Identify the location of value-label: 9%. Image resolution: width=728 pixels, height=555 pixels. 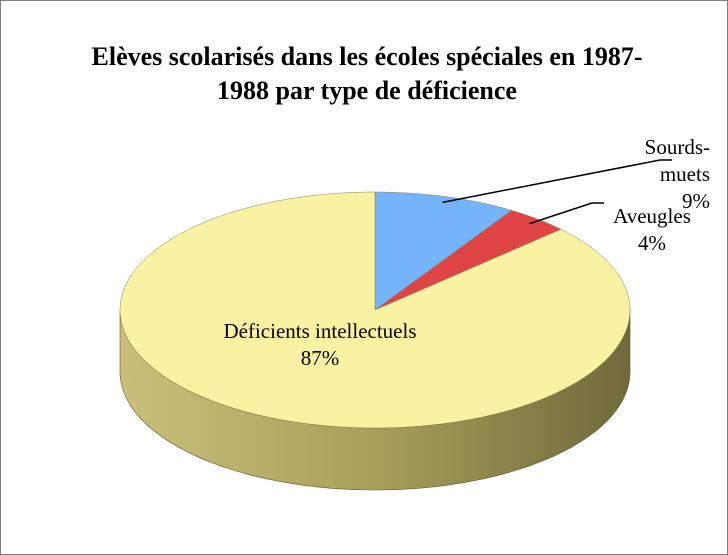
(696, 201).